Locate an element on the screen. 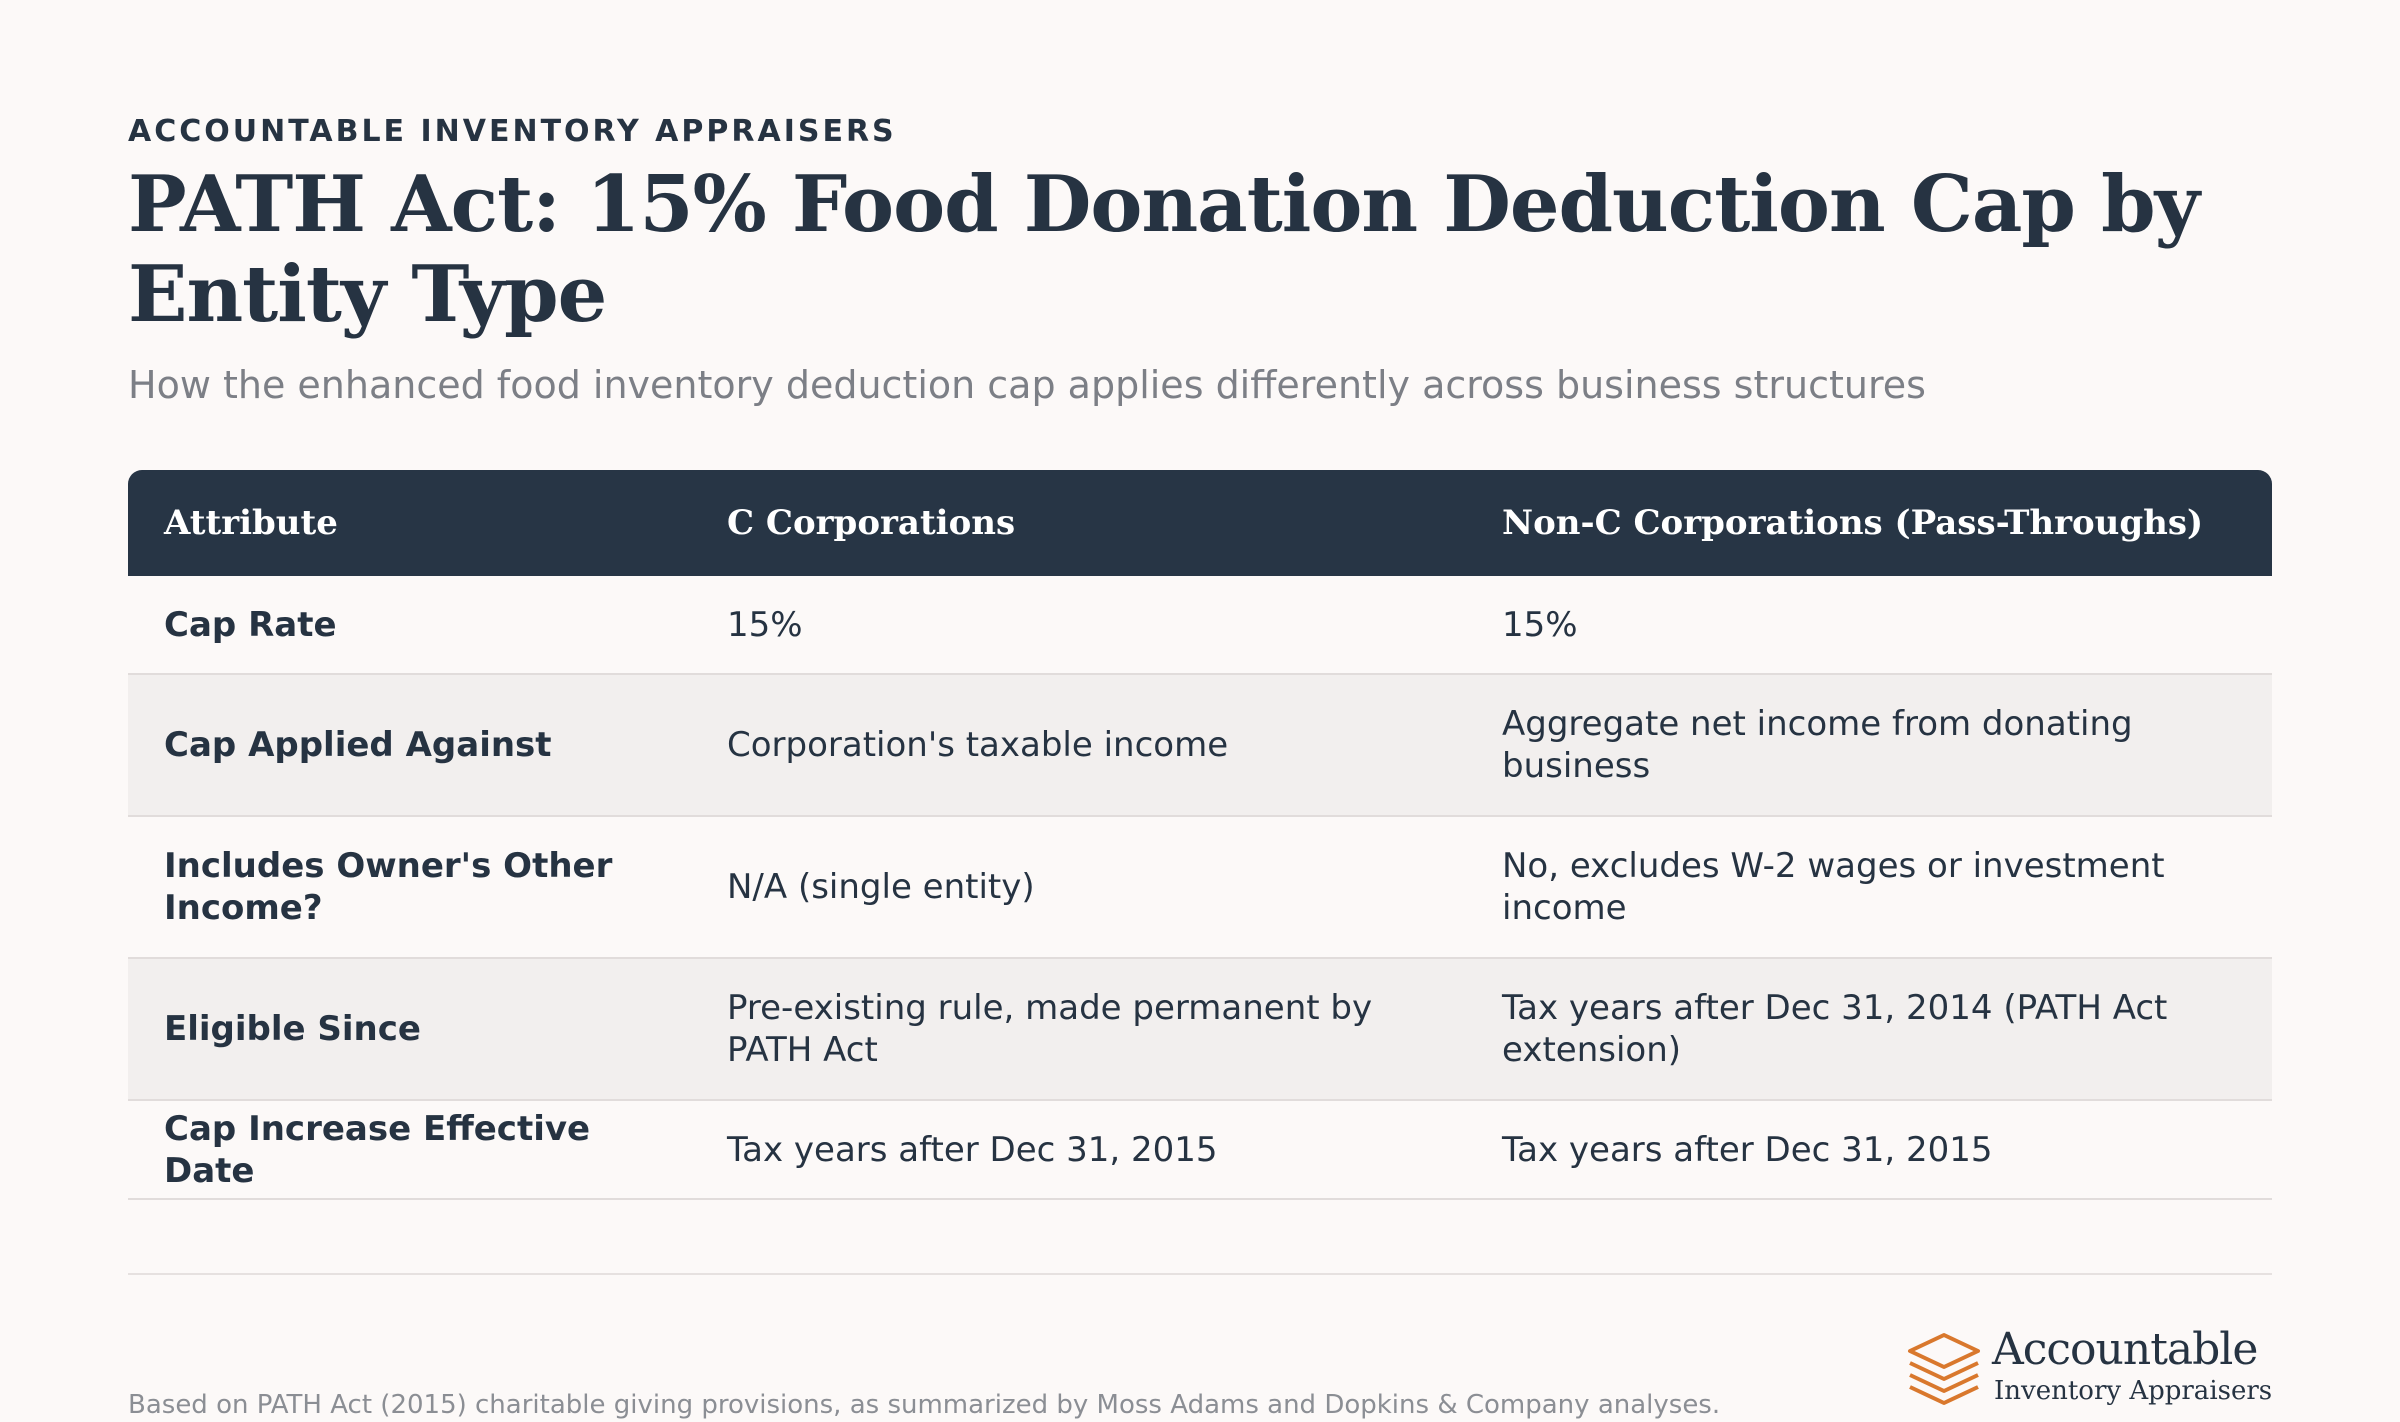 The height and width of the screenshot is (1422, 2400). row-pass-through-value: Tax years after Dec 31, 2015 is located at coordinates (1869, 1150).